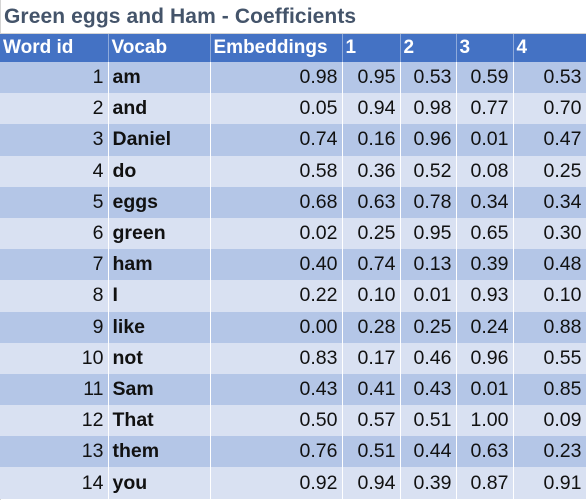 Image resolution: width=586 pixels, height=500 pixels. I want to click on embeddings-cell: 0.76, so click(276, 452).